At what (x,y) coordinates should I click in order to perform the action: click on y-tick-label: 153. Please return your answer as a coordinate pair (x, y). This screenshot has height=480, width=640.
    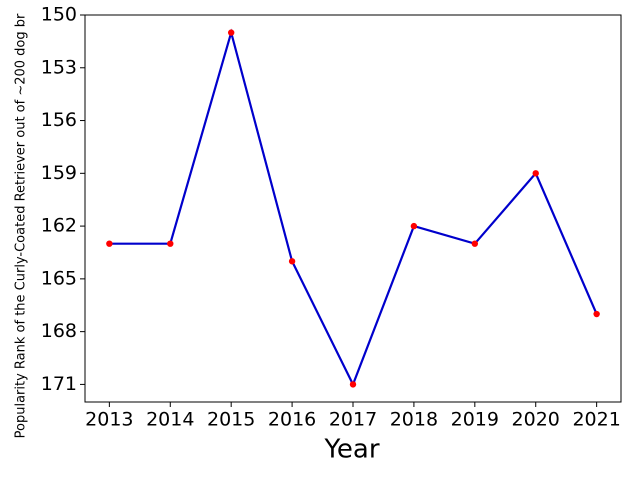
    Looking at the image, I should click on (59, 67).